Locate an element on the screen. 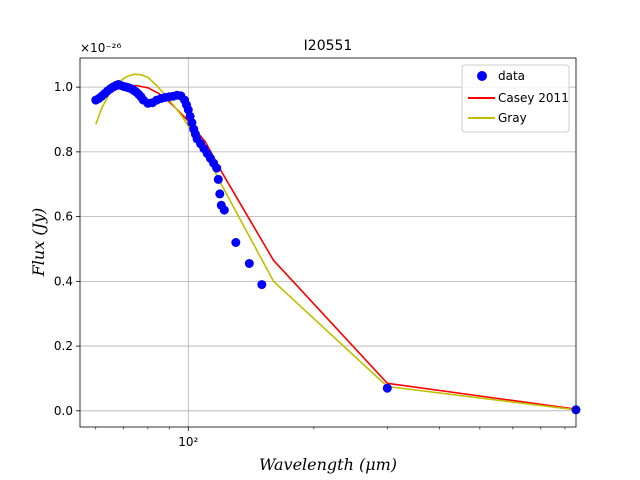 The height and width of the screenshot is (480, 640). y-tick-label: 0.8 is located at coordinates (63, 152).